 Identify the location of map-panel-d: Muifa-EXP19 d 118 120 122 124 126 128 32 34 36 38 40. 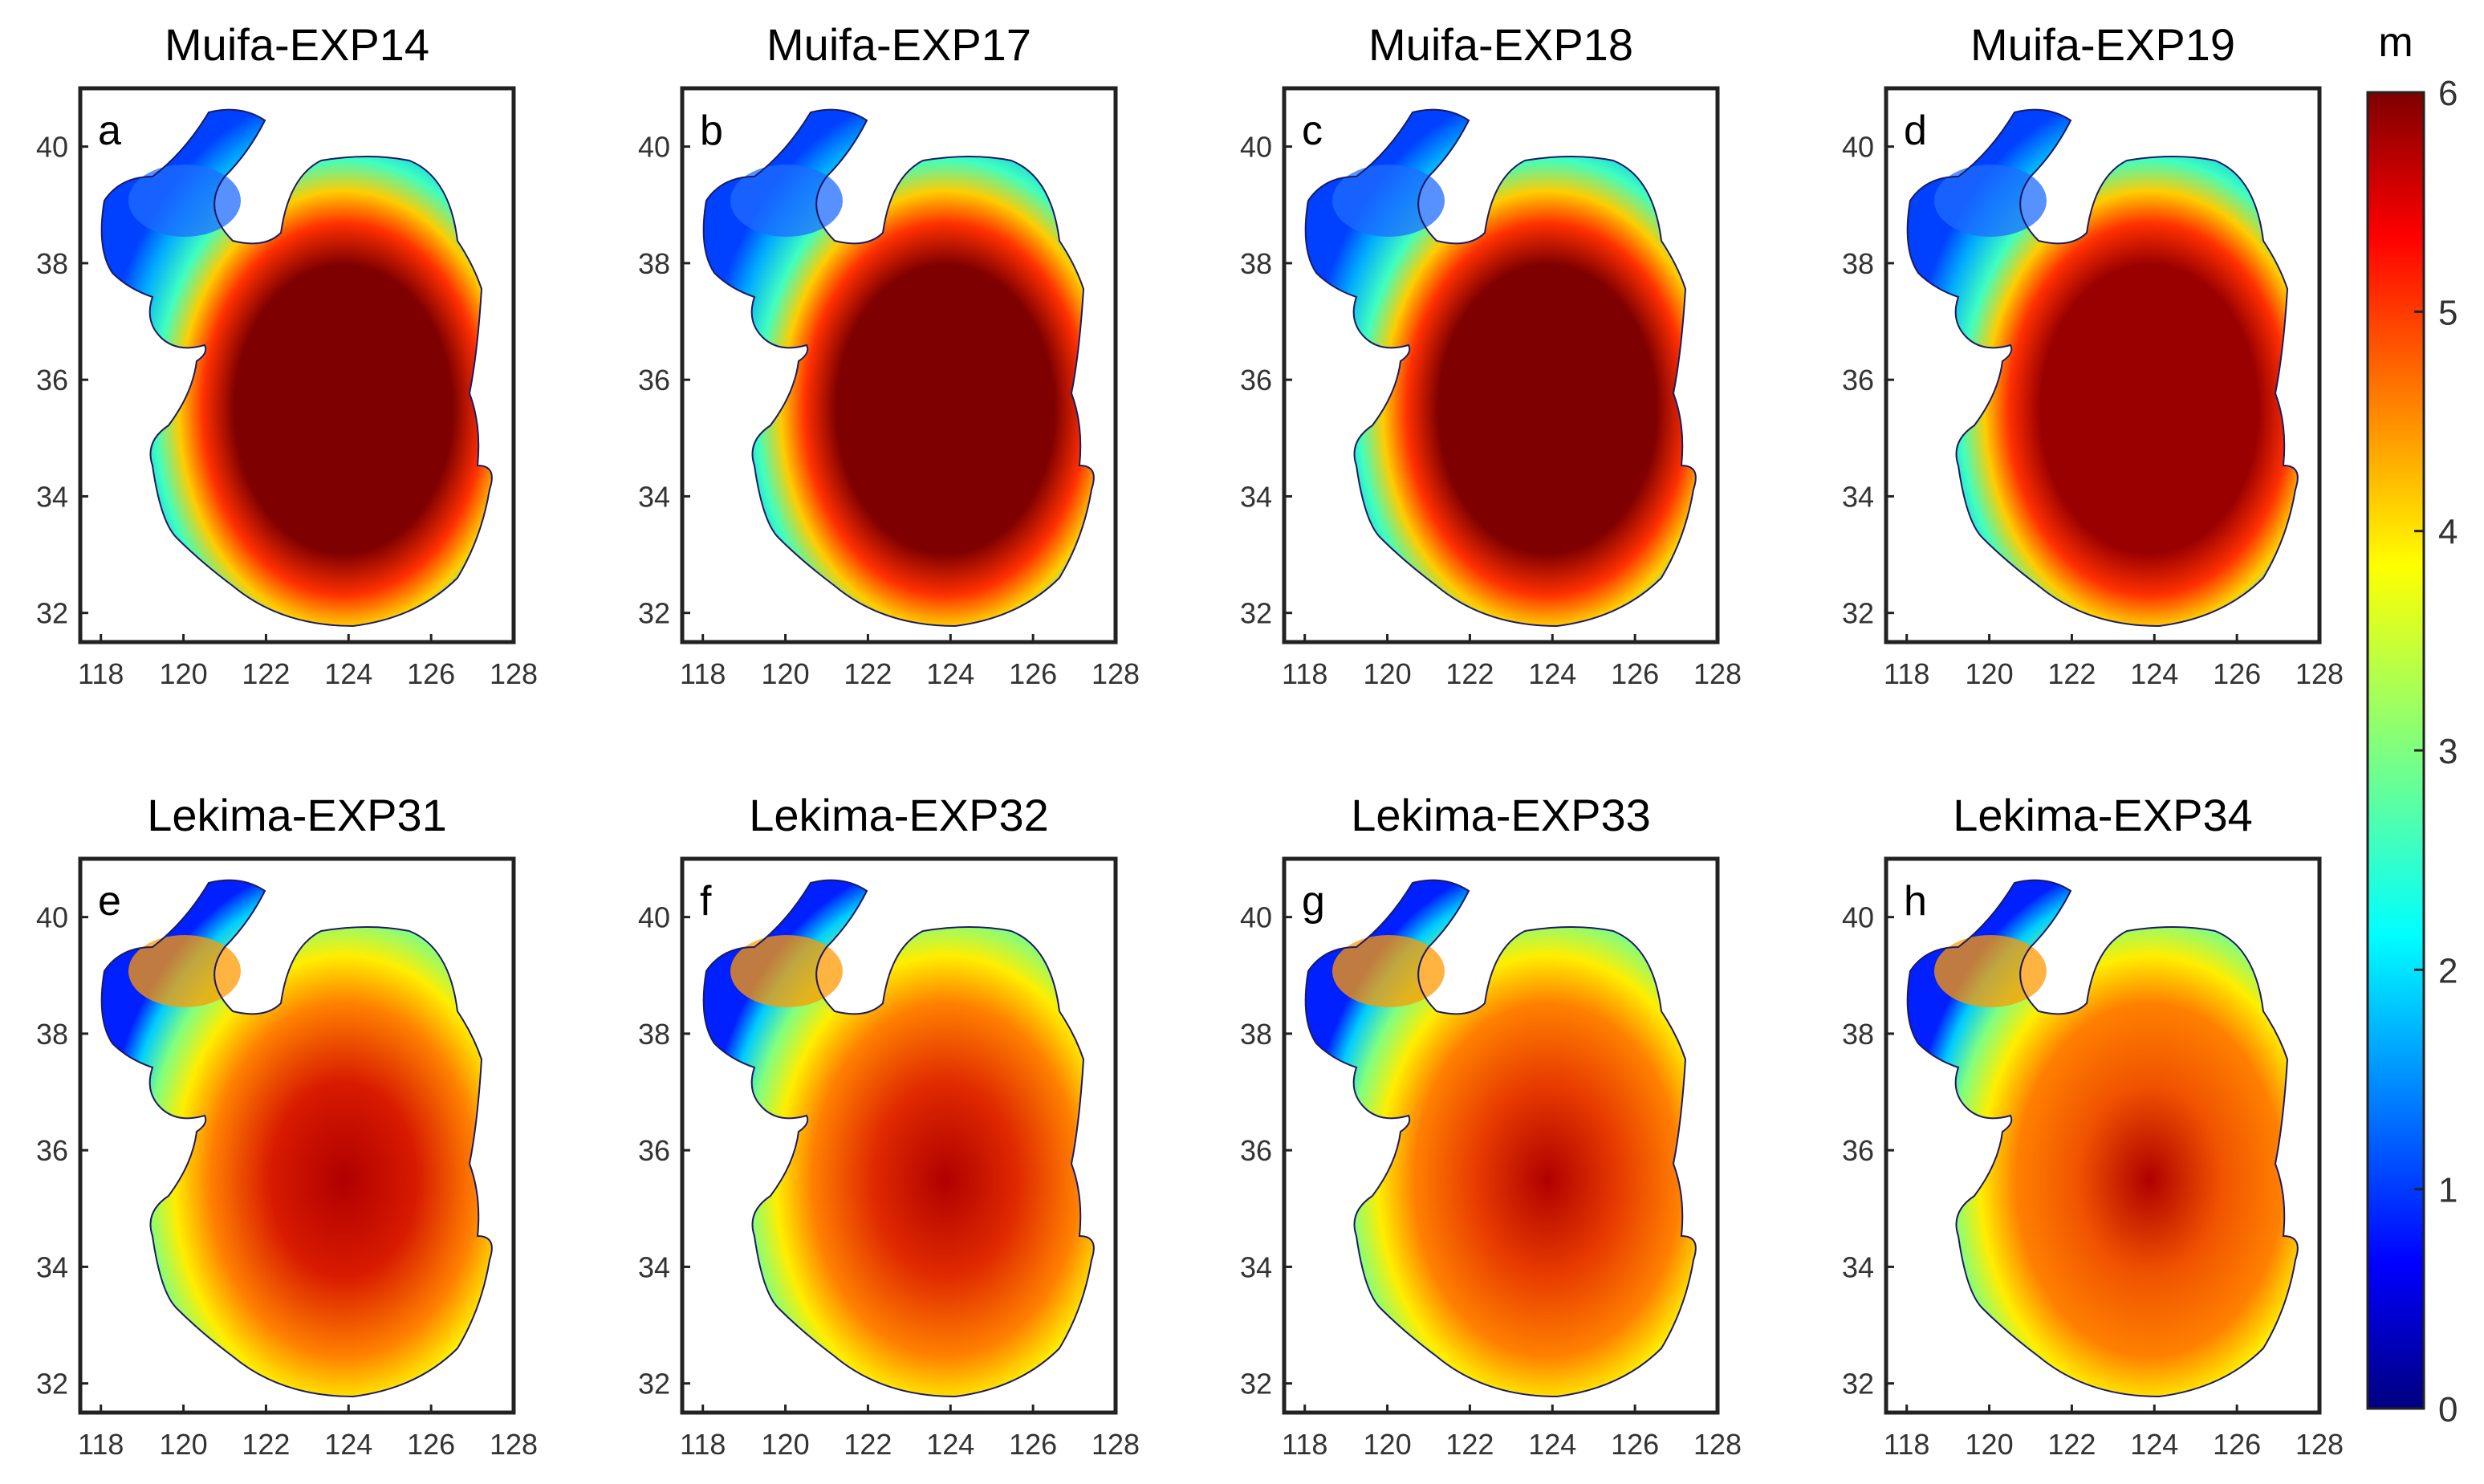
(2093, 354).